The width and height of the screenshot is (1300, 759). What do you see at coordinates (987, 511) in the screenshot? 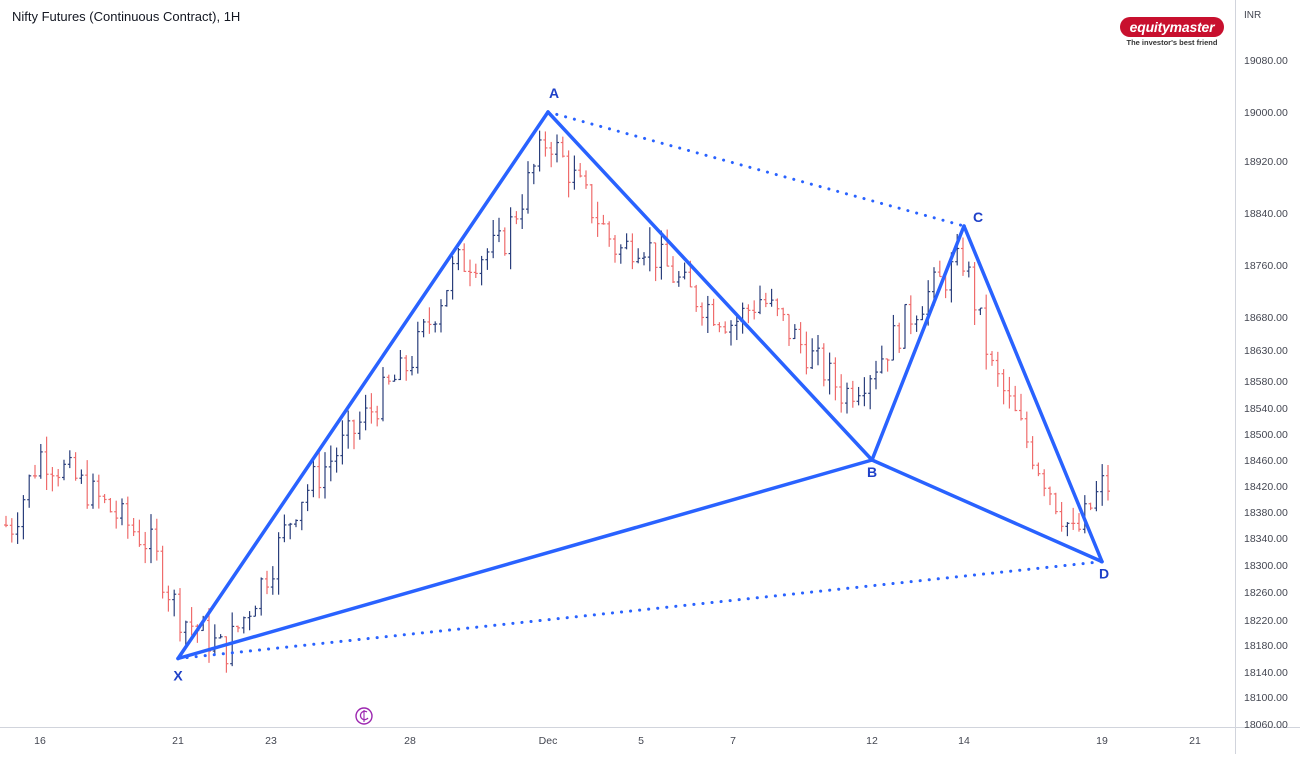
I see `pattern-leg-BD` at bounding box center [987, 511].